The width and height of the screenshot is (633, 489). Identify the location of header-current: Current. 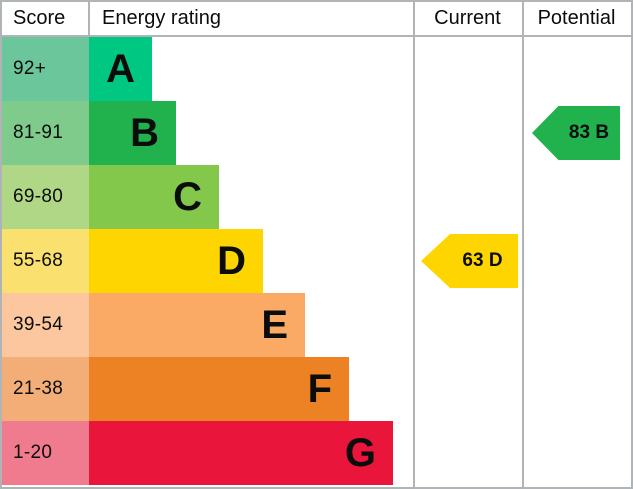
(467, 18).